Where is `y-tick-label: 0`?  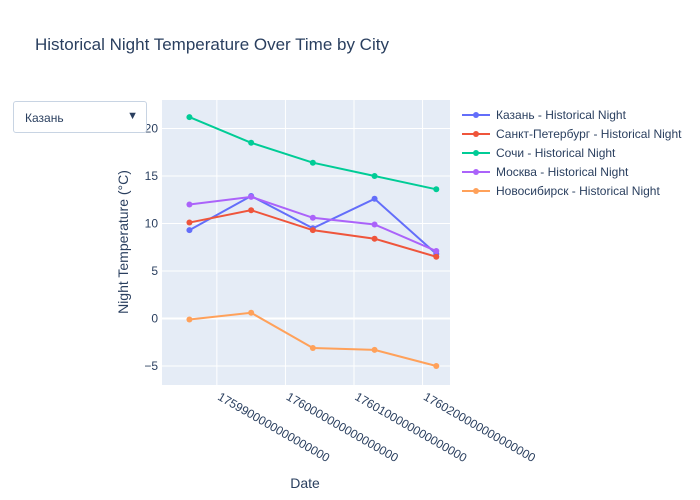 y-tick-label: 0 is located at coordinates (154, 319).